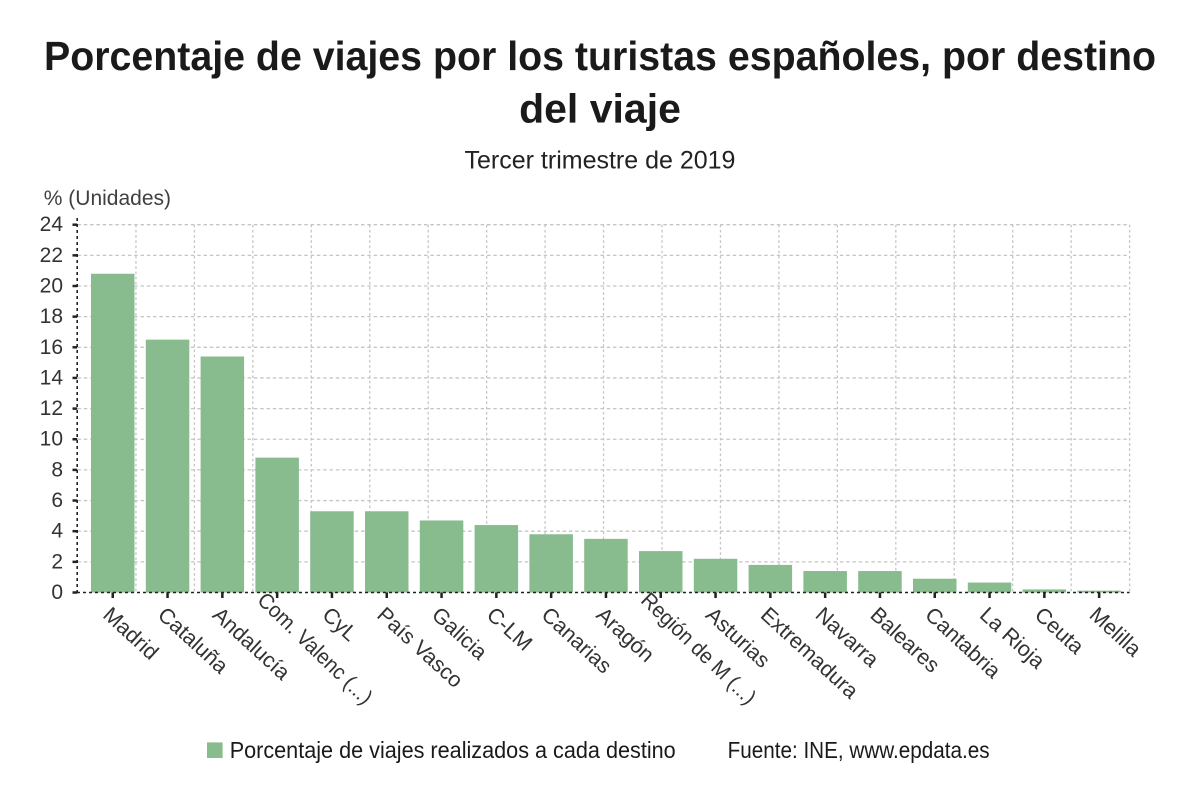 The width and height of the screenshot is (1200, 808). I want to click on svg-text: Tercer trimestre de 2019, so click(600, 161).